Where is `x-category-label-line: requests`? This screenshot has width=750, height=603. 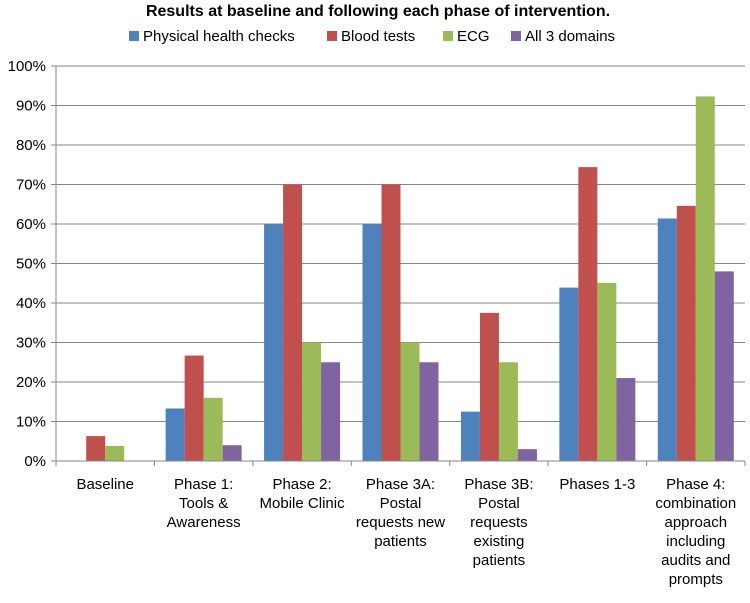
x-category-label-line: requests is located at coordinates (499, 522).